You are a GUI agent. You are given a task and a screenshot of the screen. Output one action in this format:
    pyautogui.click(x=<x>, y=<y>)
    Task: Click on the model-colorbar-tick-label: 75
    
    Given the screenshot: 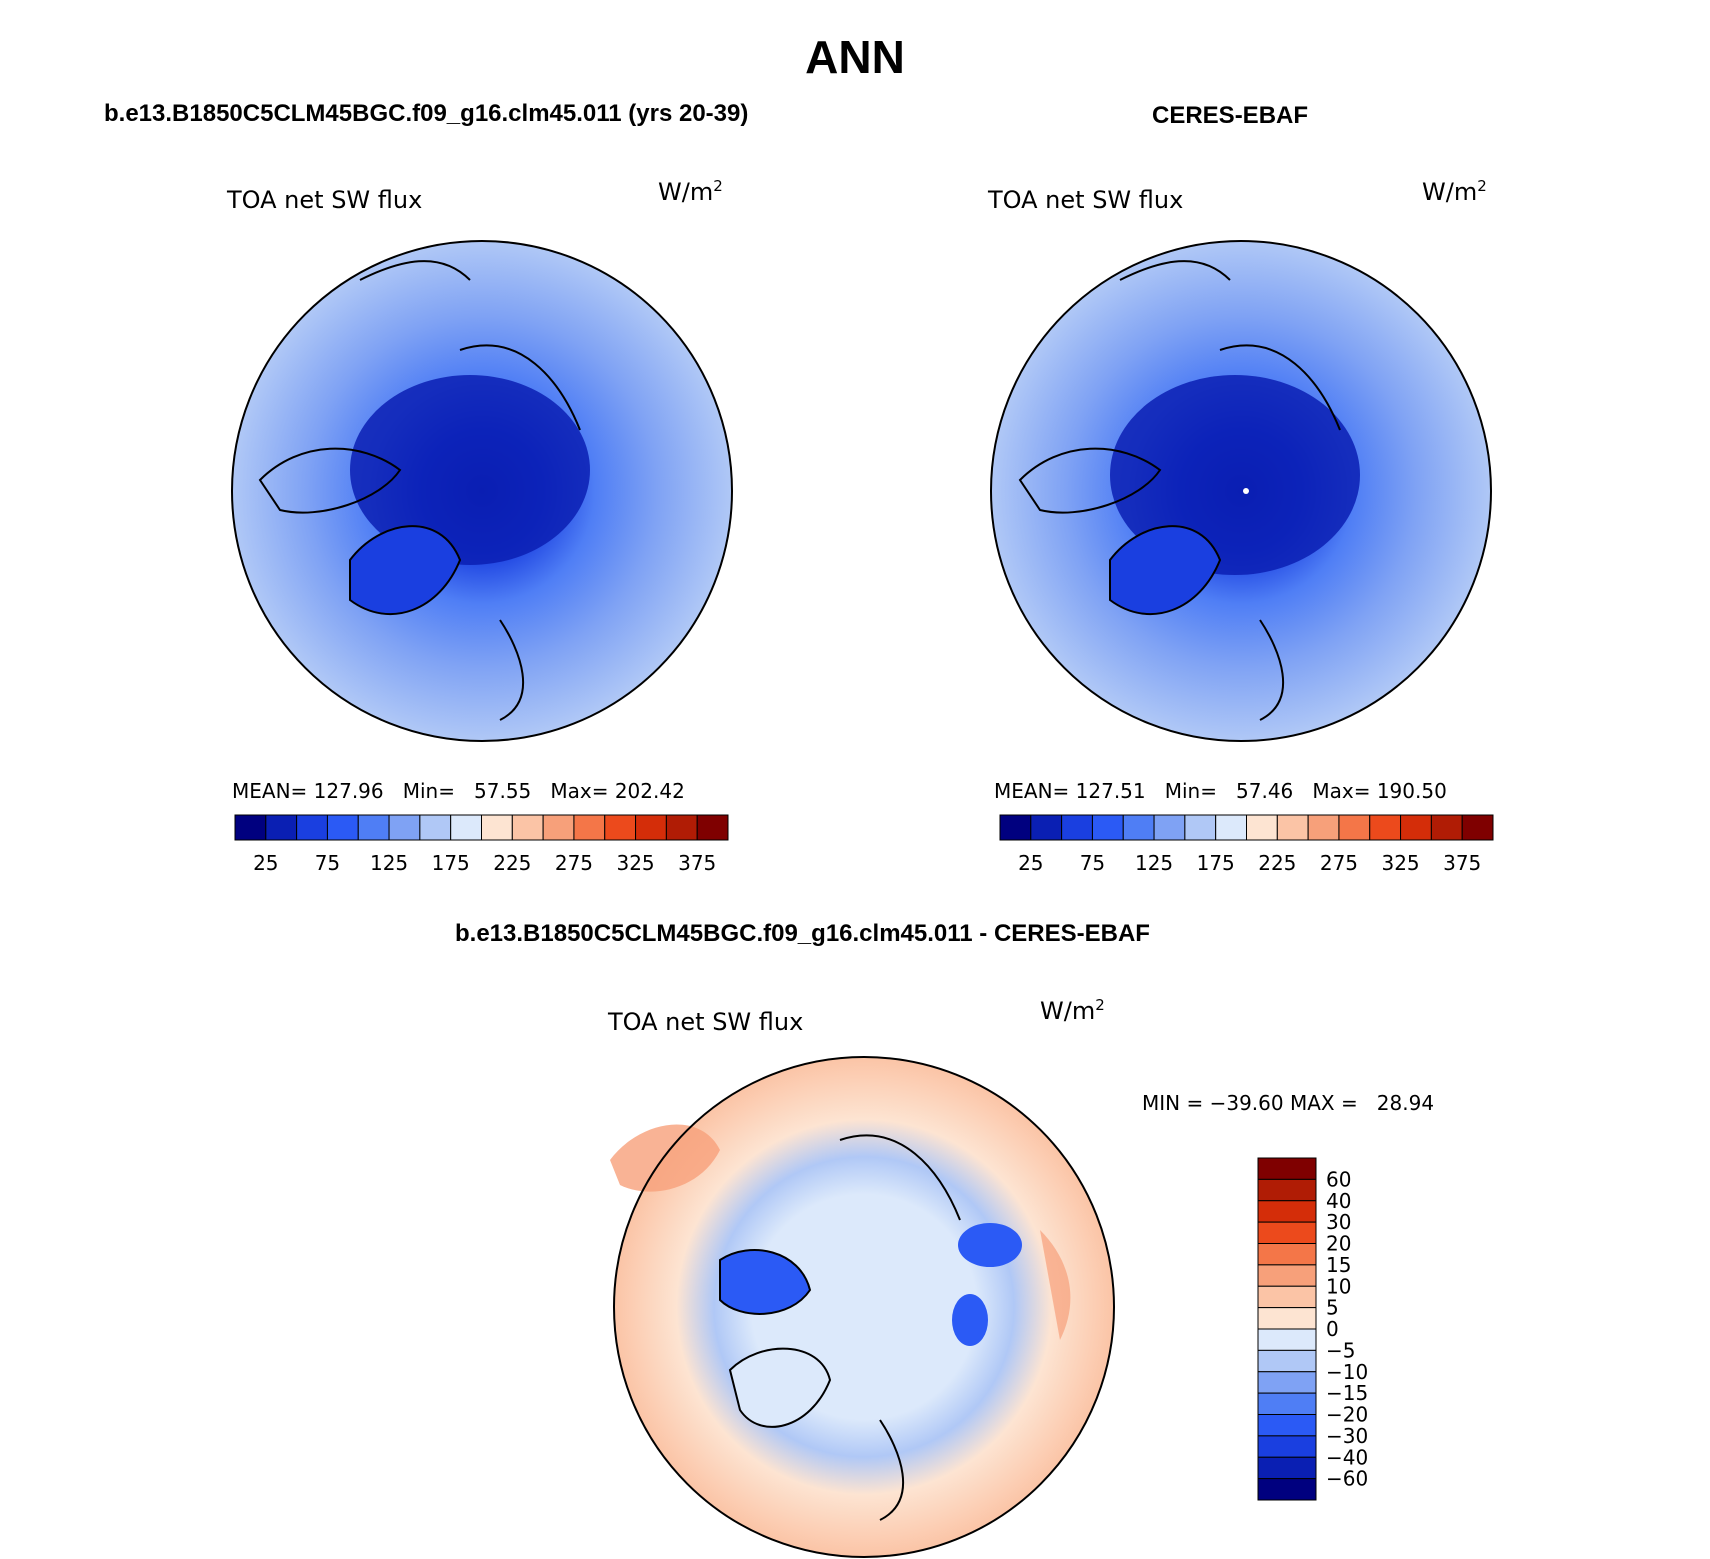 What is the action you would take?
    pyautogui.click(x=327, y=863)
    